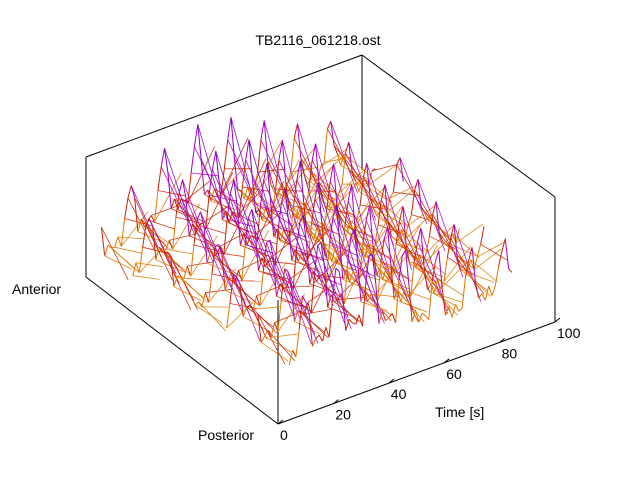 Image resolution: width=640 pixels, height=480 pixels. What do you see at coordinates (317, 40) in the screenshot?
I see `chart-title: TB2116_061218.ost` at bounding box center [317, 40].